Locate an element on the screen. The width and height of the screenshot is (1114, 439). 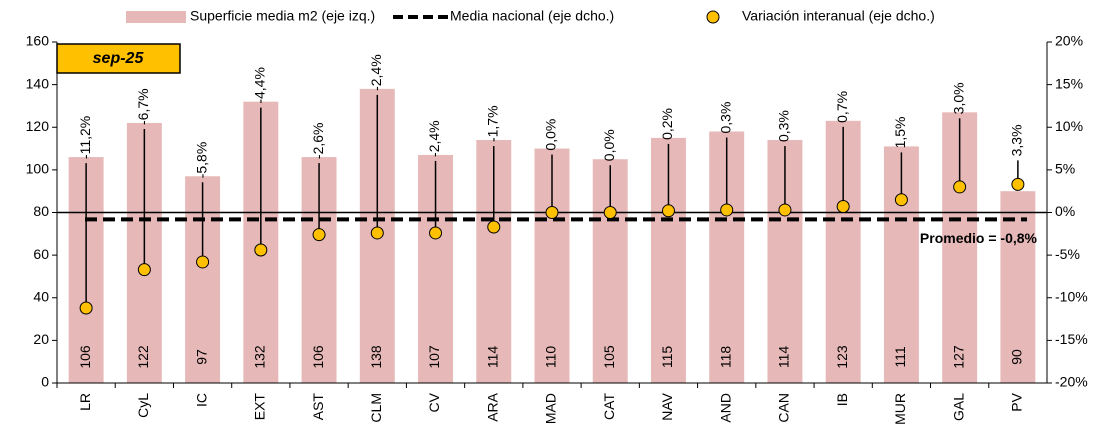
y2-tick-label: 10% is located at coordinates (1069, 126).